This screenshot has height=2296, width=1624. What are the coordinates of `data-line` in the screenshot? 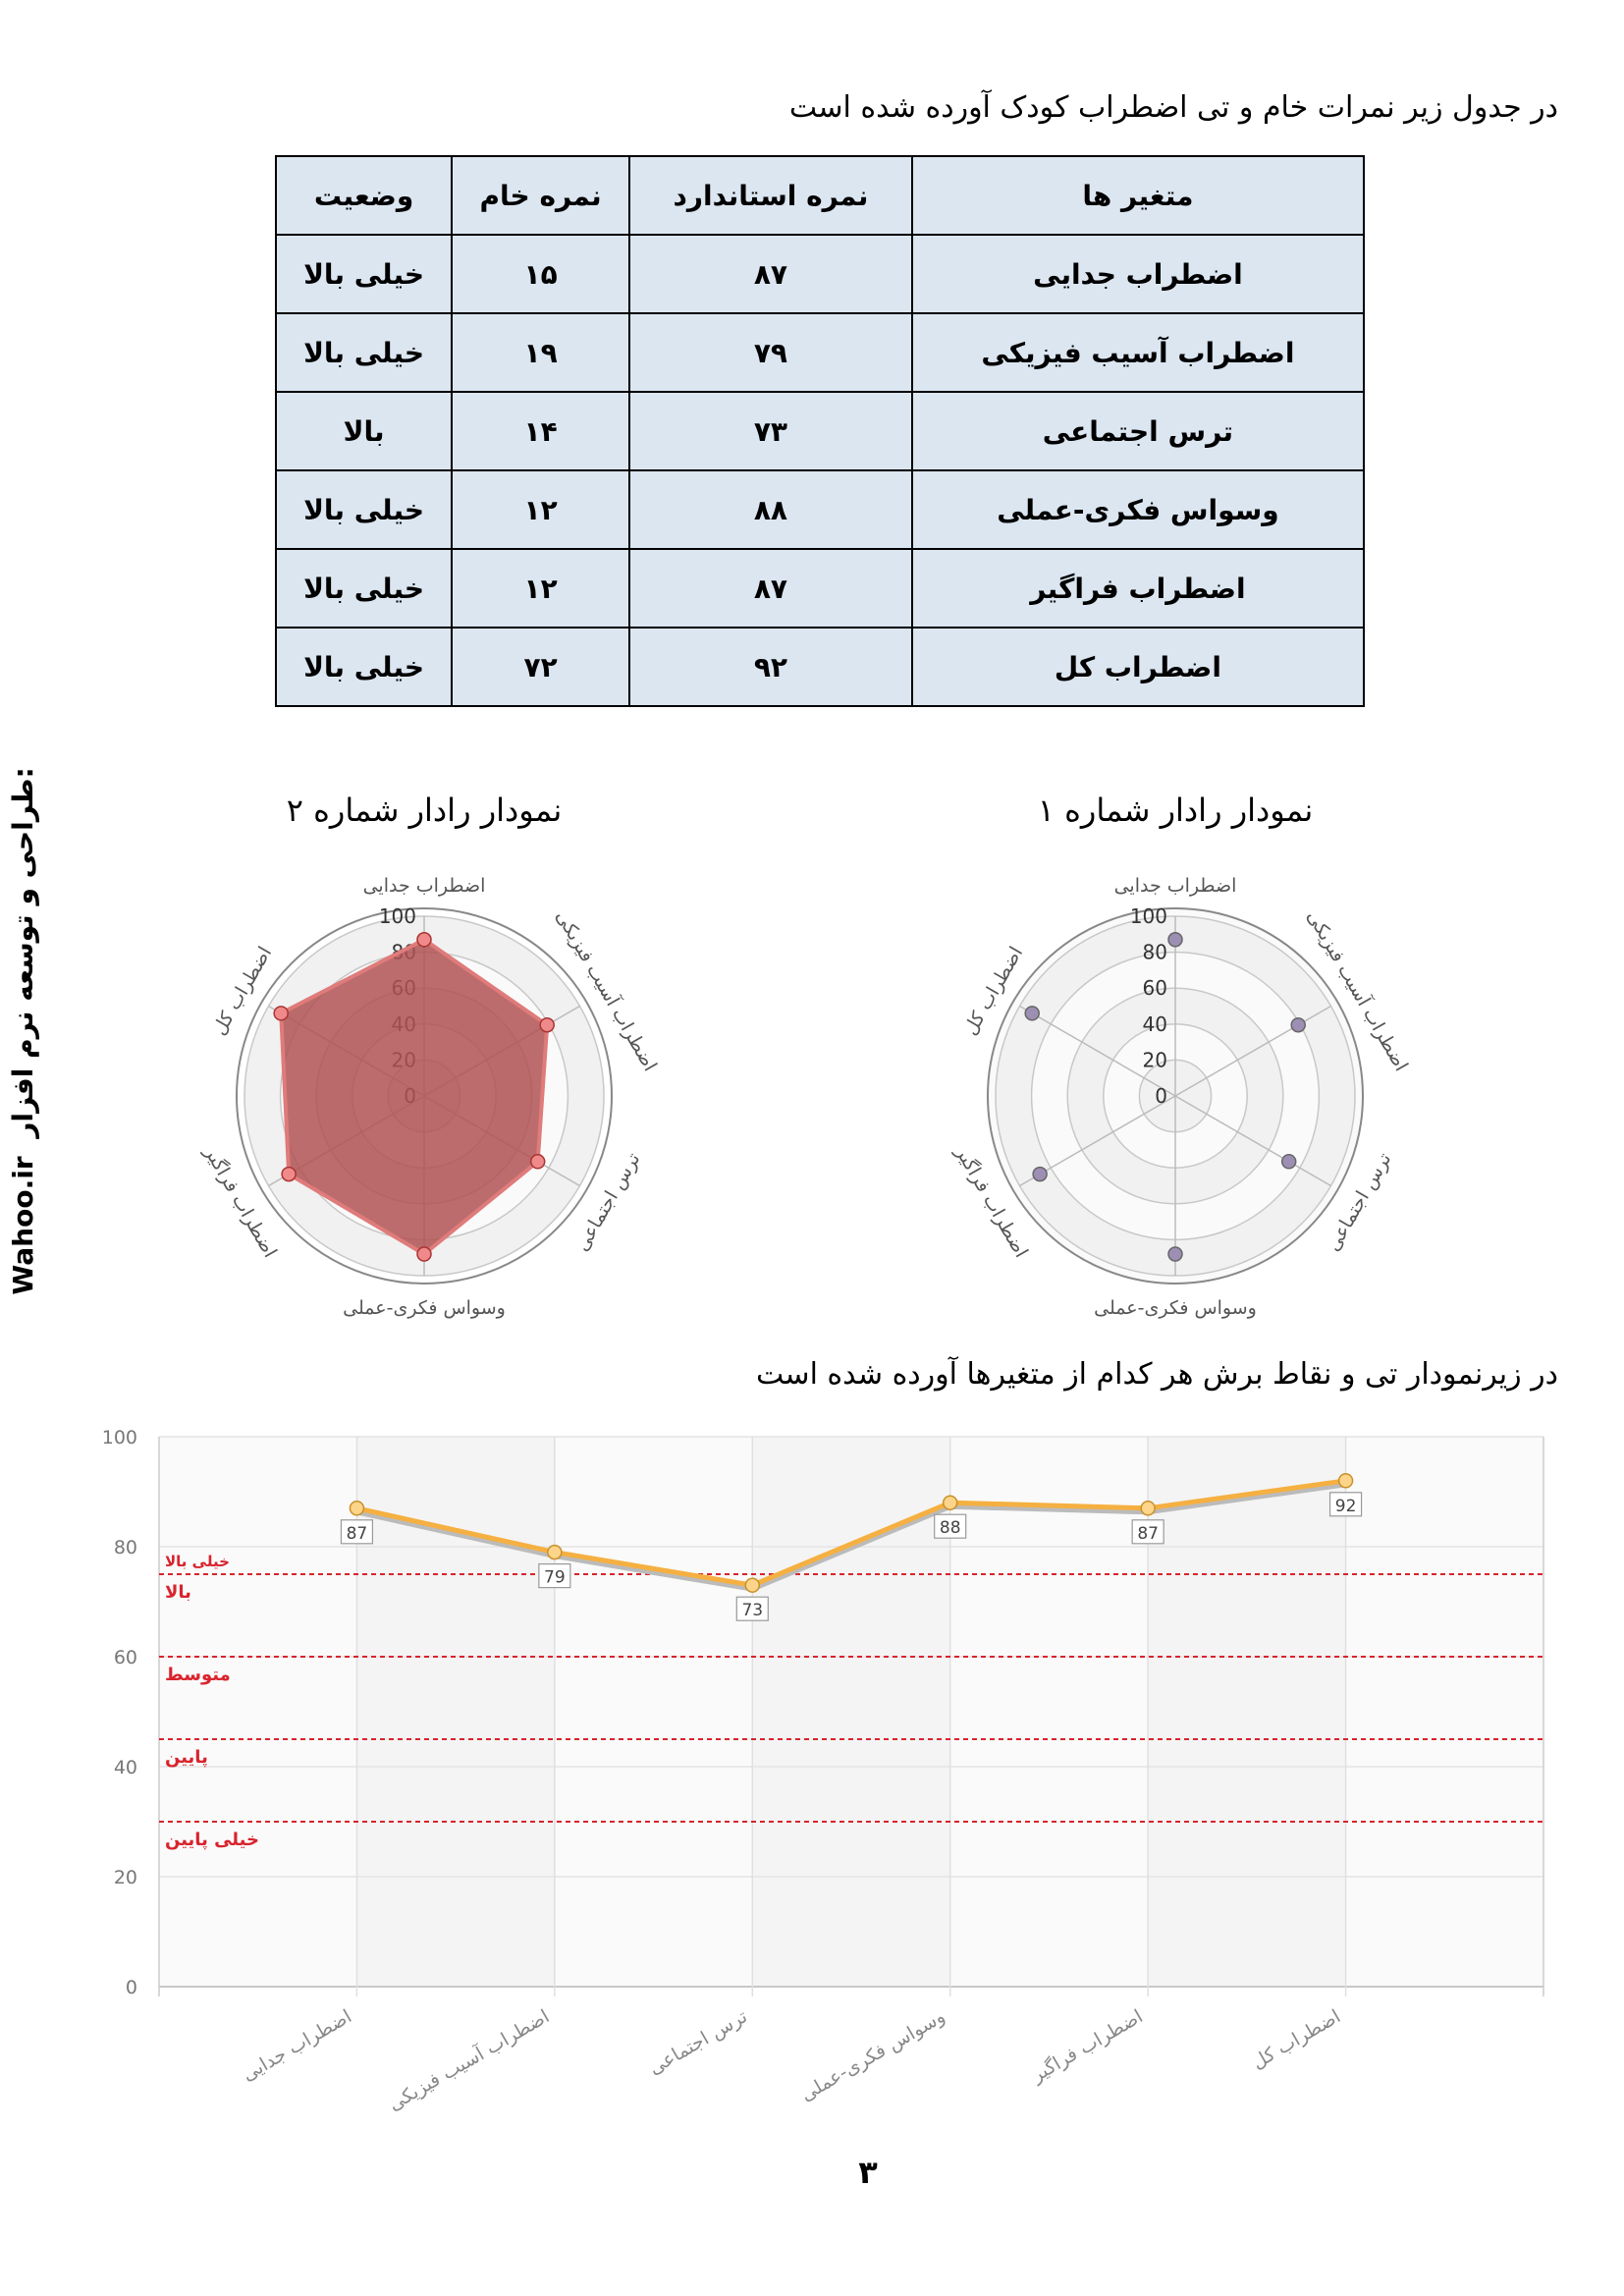 It's located at (850, 1533).